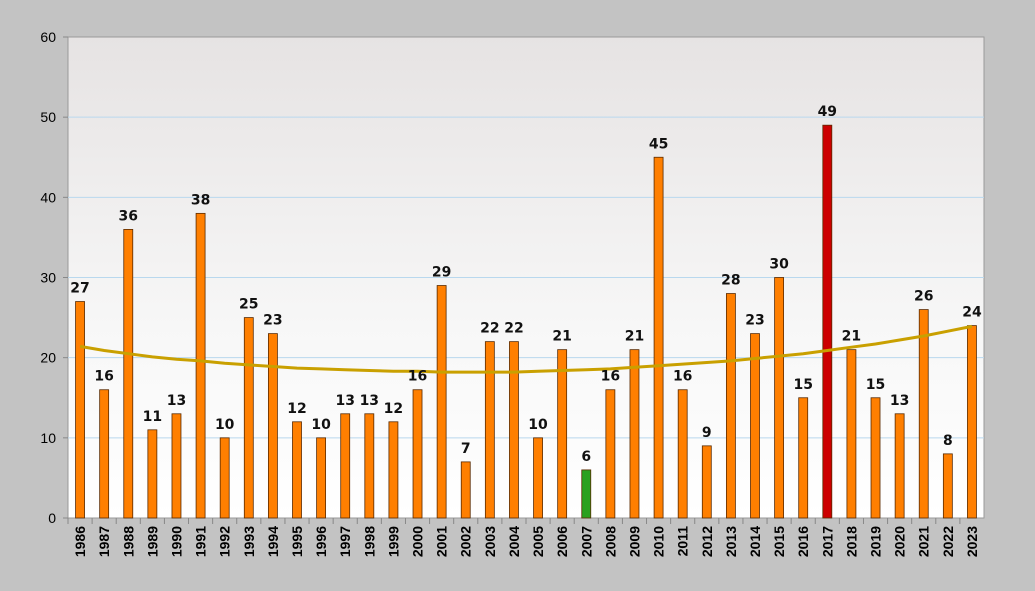 The image size is (1035, 591). I want to click on x-tick-label: 1986, so click(80, 541).